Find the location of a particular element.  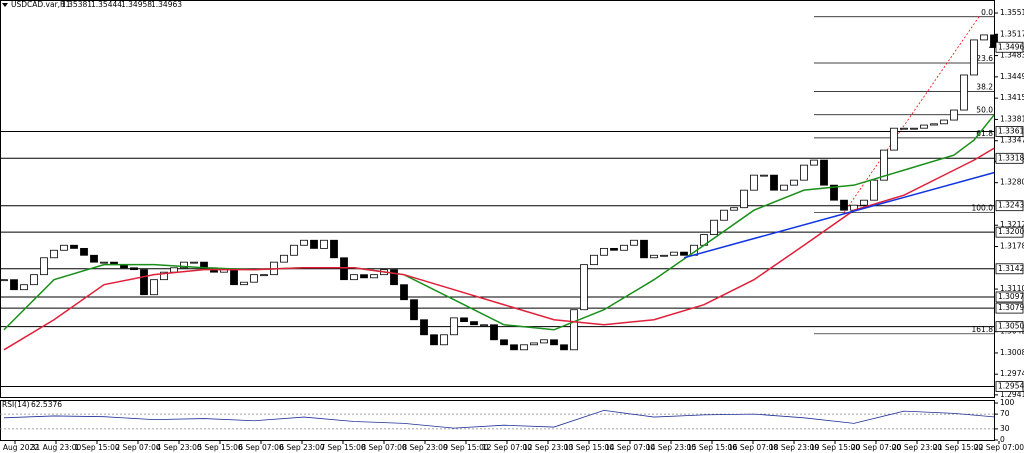

y-tick-label: 1.30080 is located at coordinates (1012, 352).